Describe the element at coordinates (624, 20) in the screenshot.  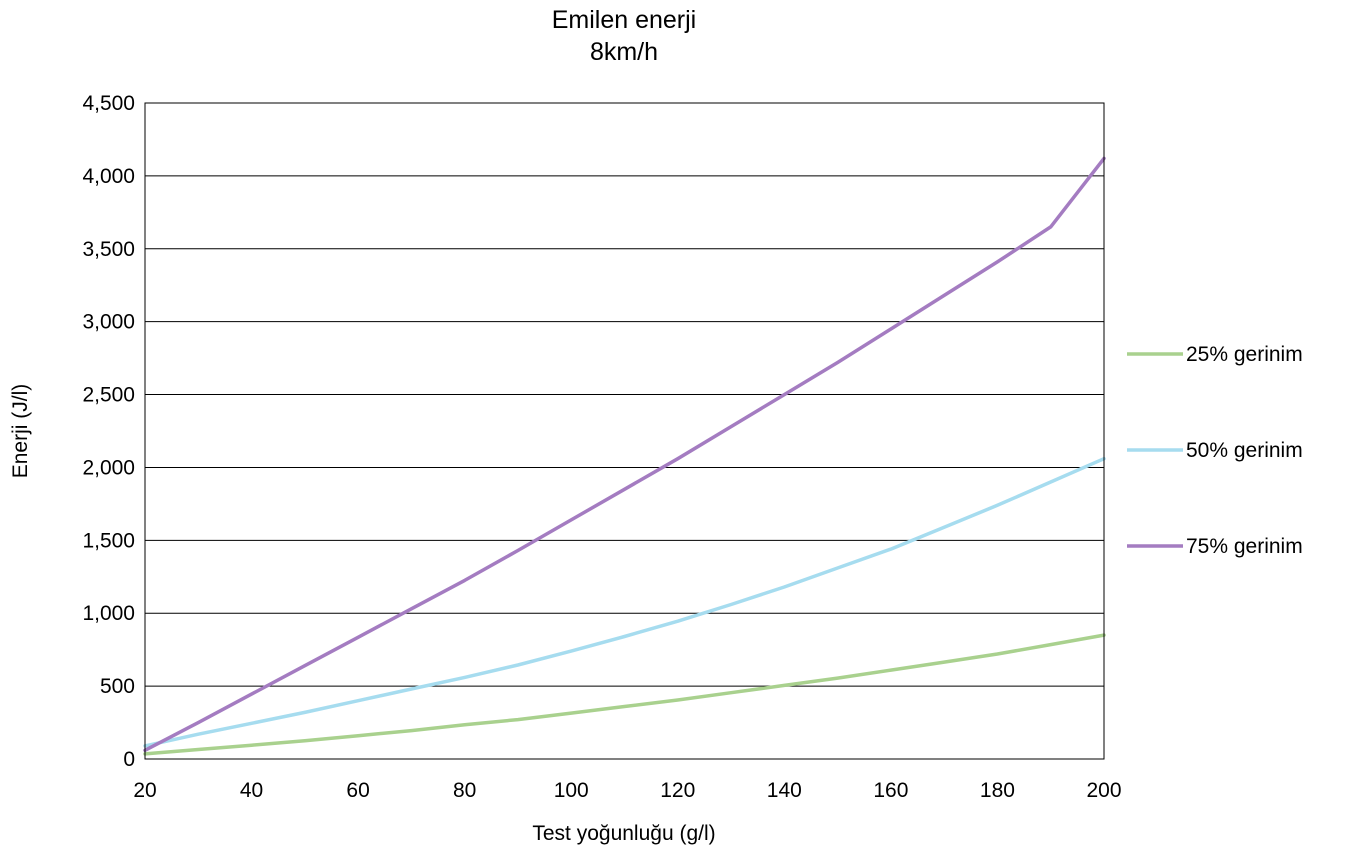
I see `chart-title: Emilen enerji` at that location.